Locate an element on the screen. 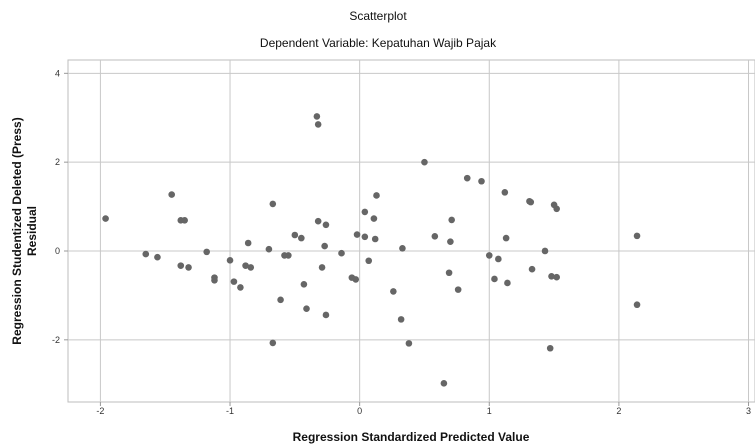  y-axis-label-line2: Residual is located at coordinates (32, 231).